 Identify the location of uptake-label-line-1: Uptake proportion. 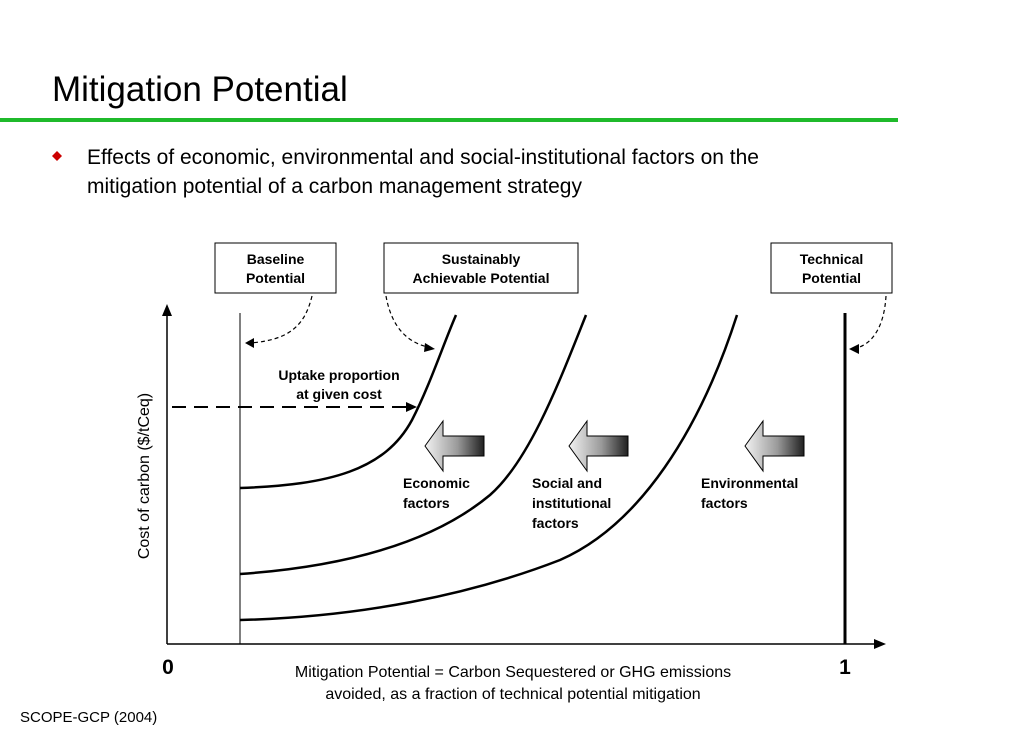
(338, 375).